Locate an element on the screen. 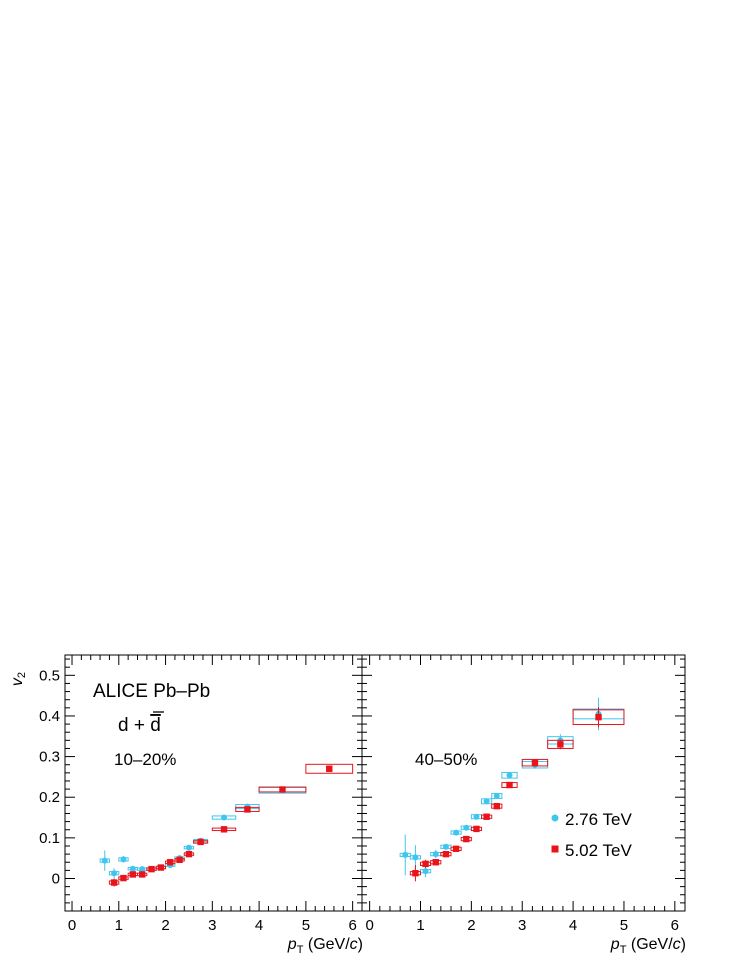 The width and height of the screenshot is (747, 967). x-tick-label-right: 4 is located at coordinates (573, 925).